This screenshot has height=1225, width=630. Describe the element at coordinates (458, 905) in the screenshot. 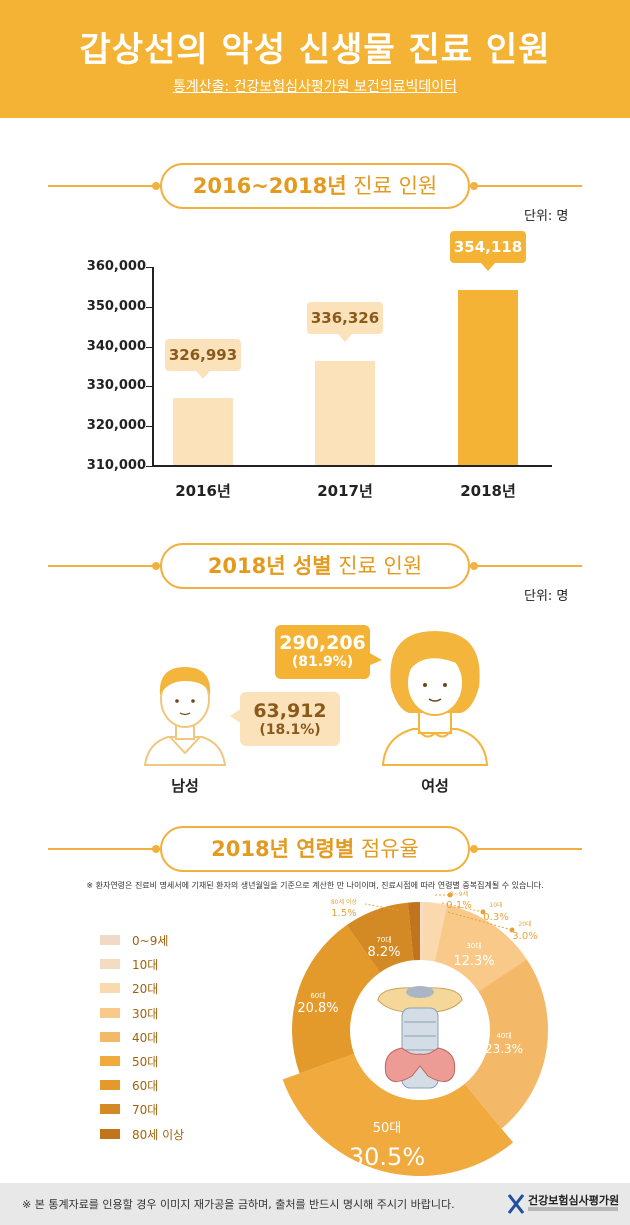

I see `donut-slice-percent: 0.1%` at that location.